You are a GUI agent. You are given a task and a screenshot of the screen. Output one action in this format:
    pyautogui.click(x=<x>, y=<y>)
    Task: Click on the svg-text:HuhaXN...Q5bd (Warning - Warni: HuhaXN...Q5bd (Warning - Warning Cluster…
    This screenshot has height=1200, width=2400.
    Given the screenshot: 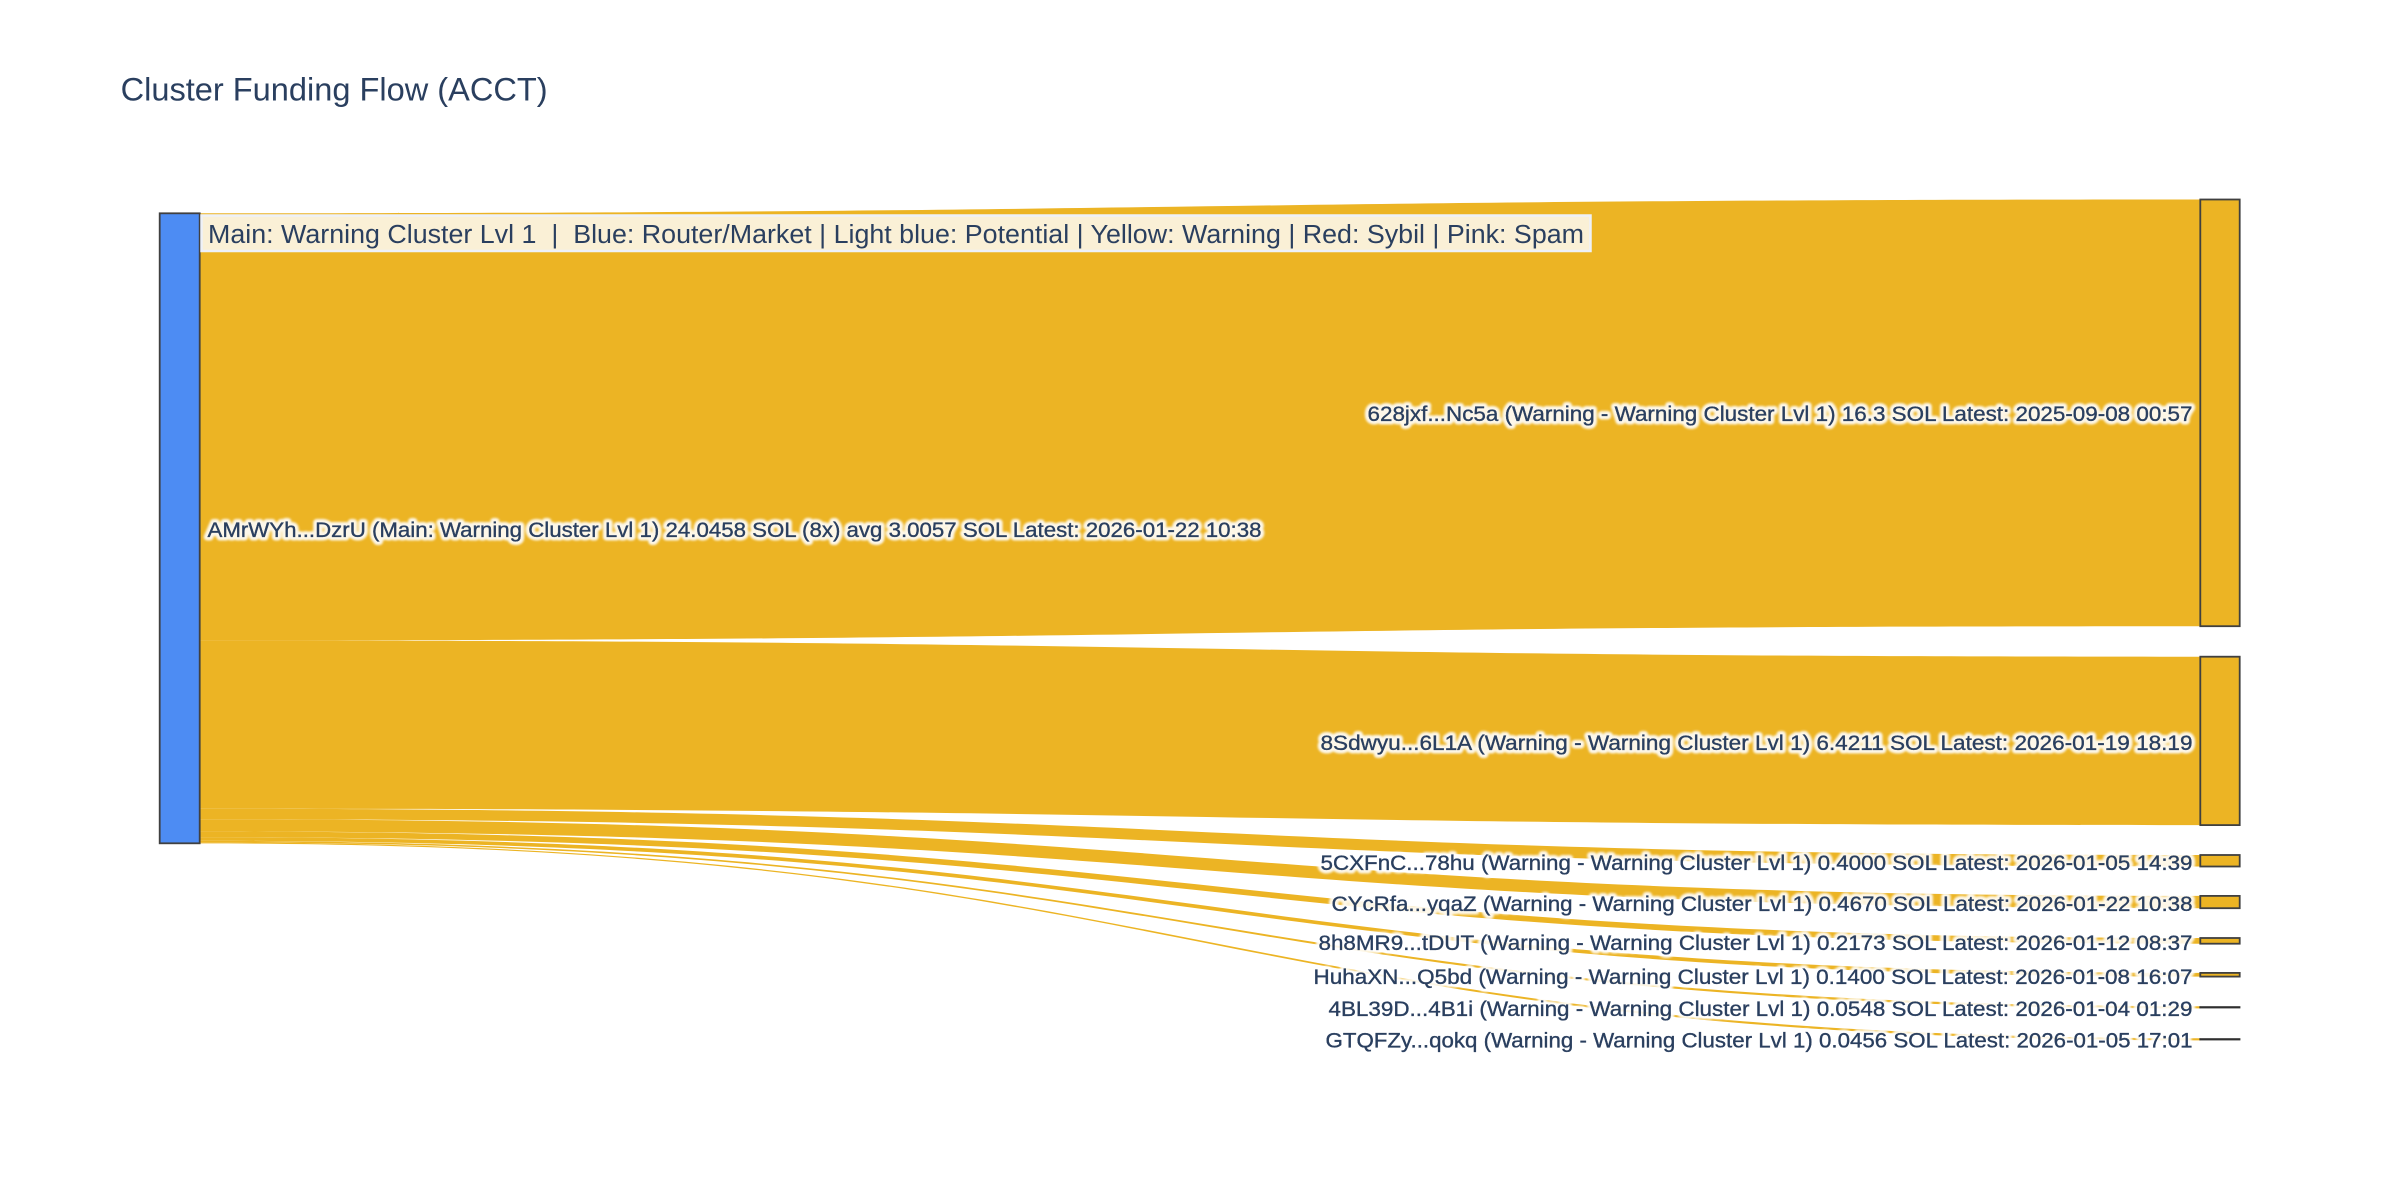 What is the action you would take?
    pyautogui.click(x=1753, y=977)
    